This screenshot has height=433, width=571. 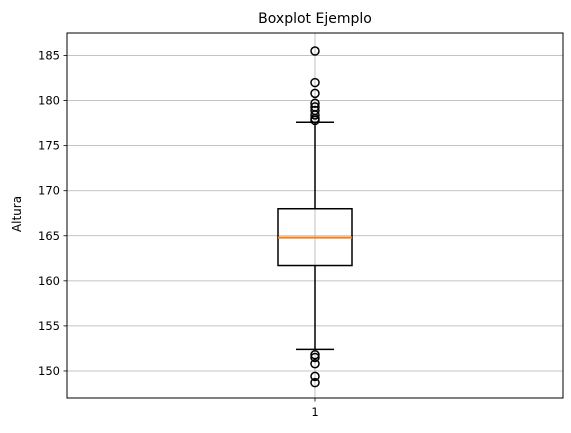 What do you see at coordinates (49, 371) in the screenshot?
I see `y-tick-label: 150` at bounding box center [49, 371].